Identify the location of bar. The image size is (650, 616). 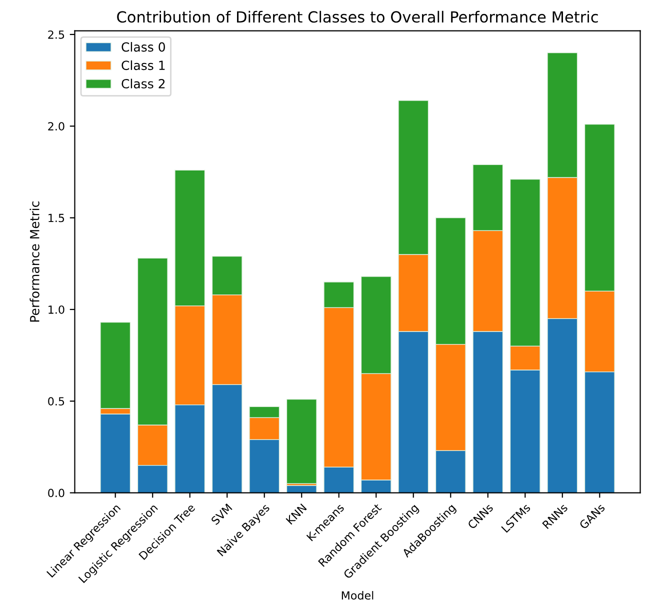
(301, 441).